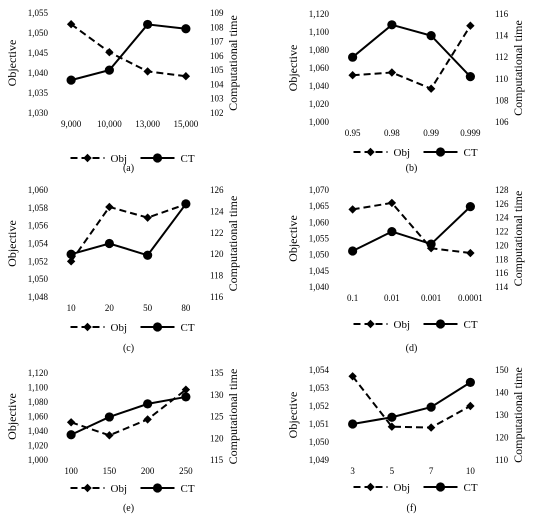  I want to click on y2-tick-label: 110, so click(502, 460).